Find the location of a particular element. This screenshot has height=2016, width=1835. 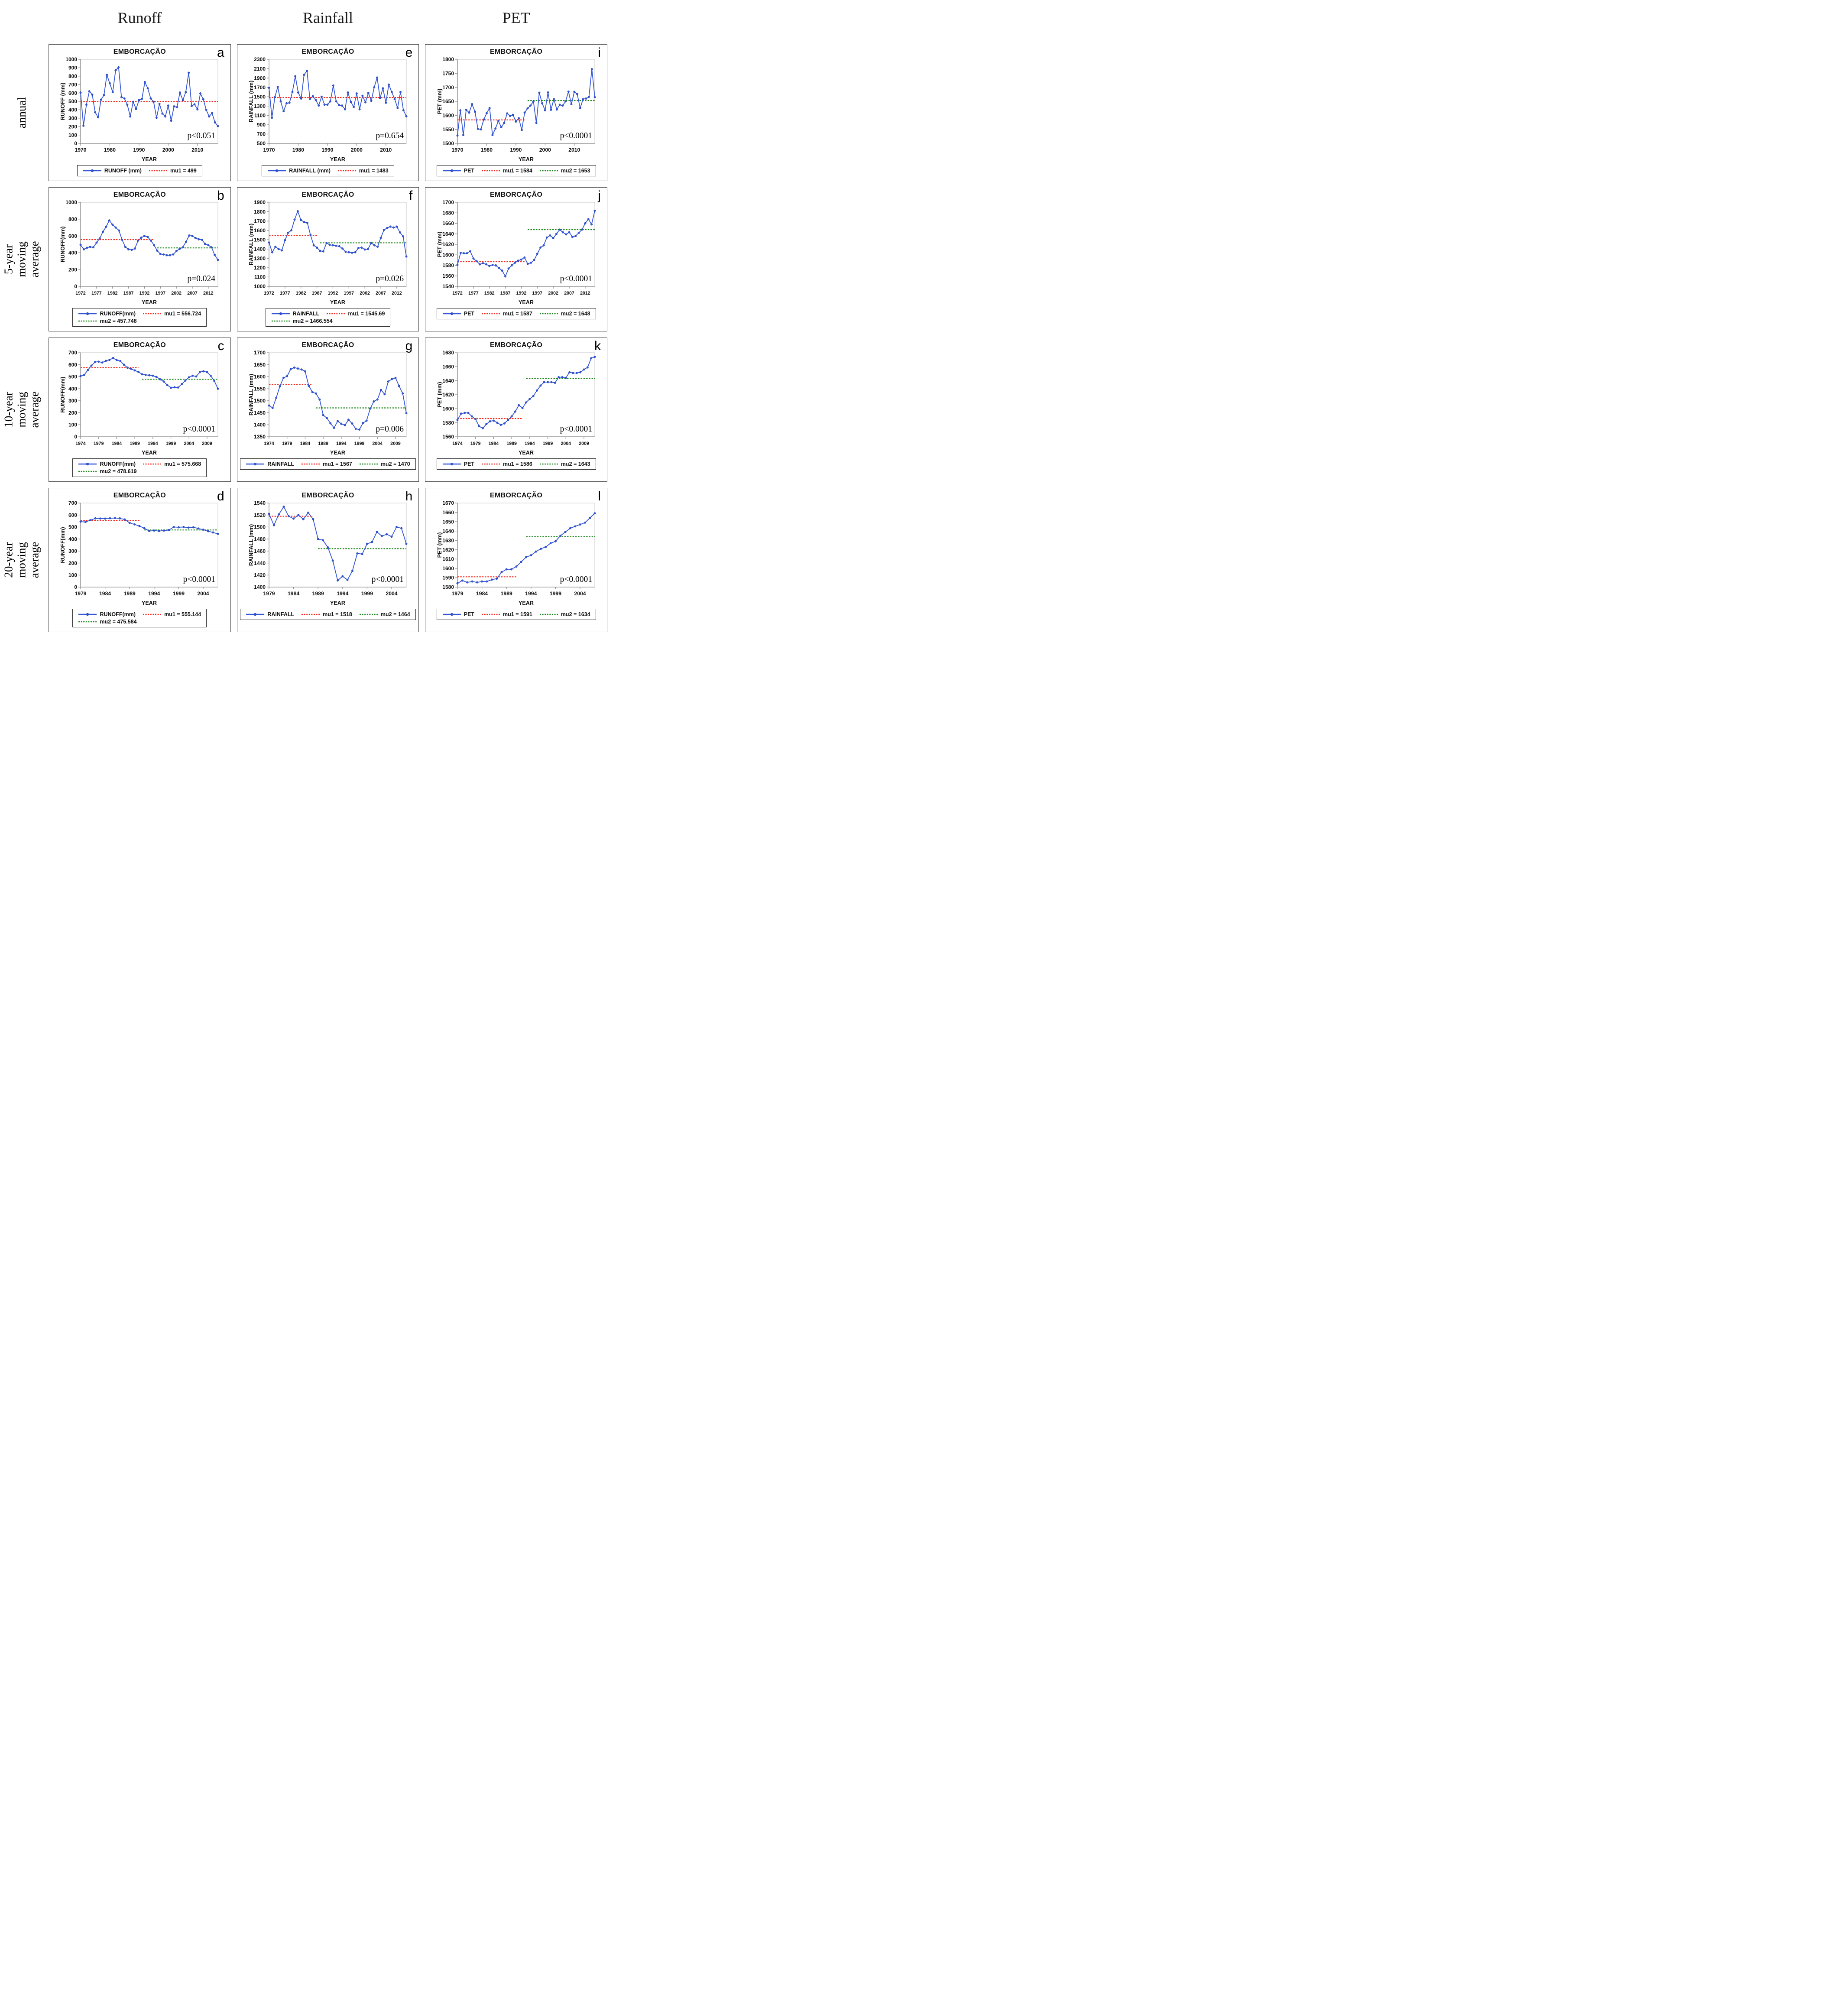

legend-entry-label: mu1 = 1584 is located at coordinates (517, 171).